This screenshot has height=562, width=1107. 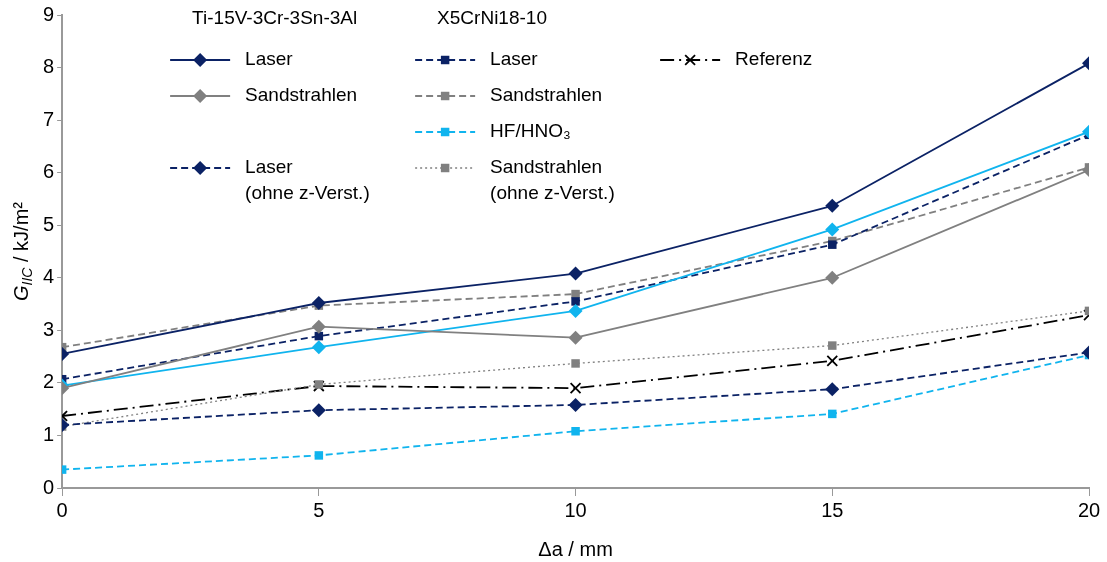 What do you see at coordinates (575, 509) in the screenshot?
I see `x-tick-label: 10` at bounding box center [575, 509].